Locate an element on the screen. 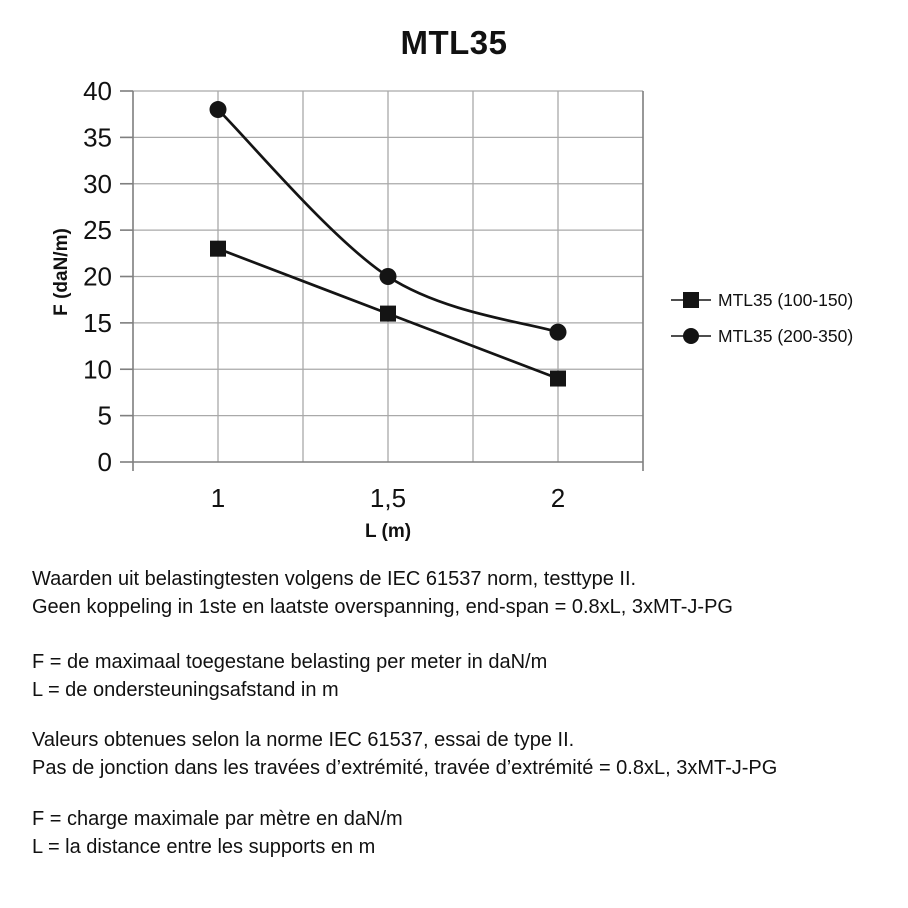 This screenshot has width=908, height=908. legend-marker-circle is located at coordinates (691, 336).